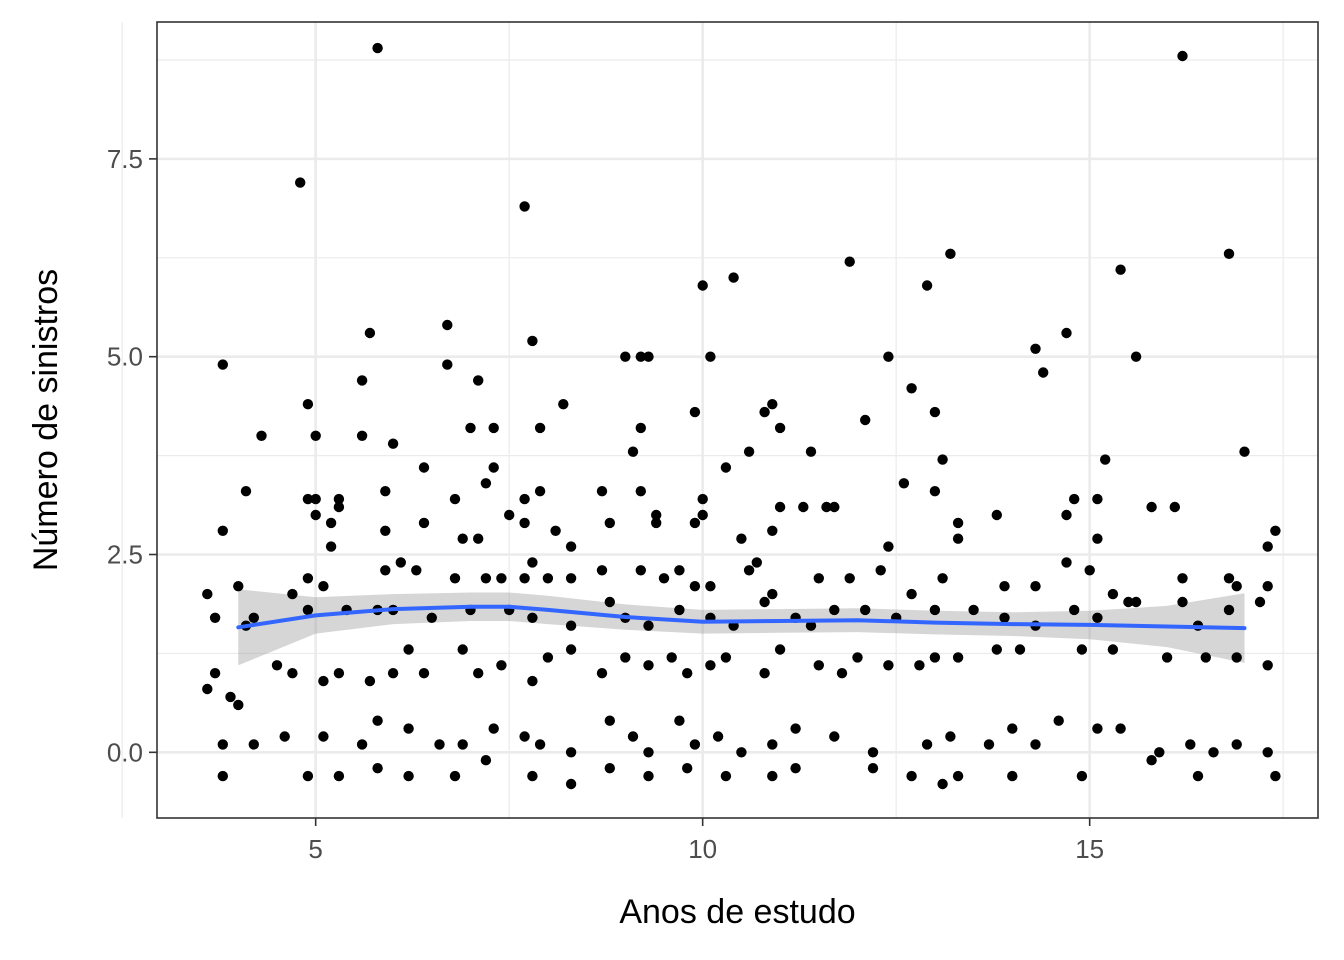  What do you see at coordinates (46, 420) in the screenshot?
I see `y-axis-title: Número de sinistros` at bounding box center [46, 420].